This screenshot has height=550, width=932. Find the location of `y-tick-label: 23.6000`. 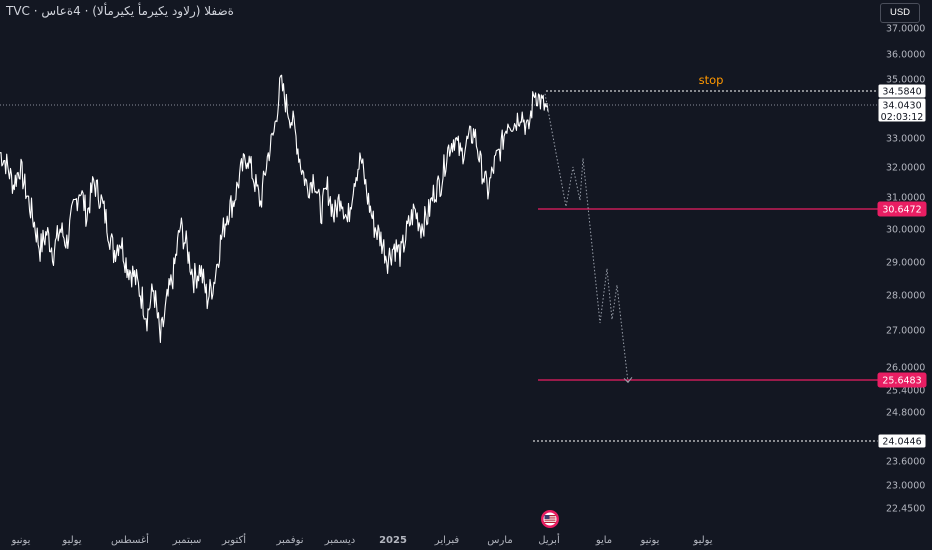

y-tick-label: 23.6000 is located at coordinates (905, 462).